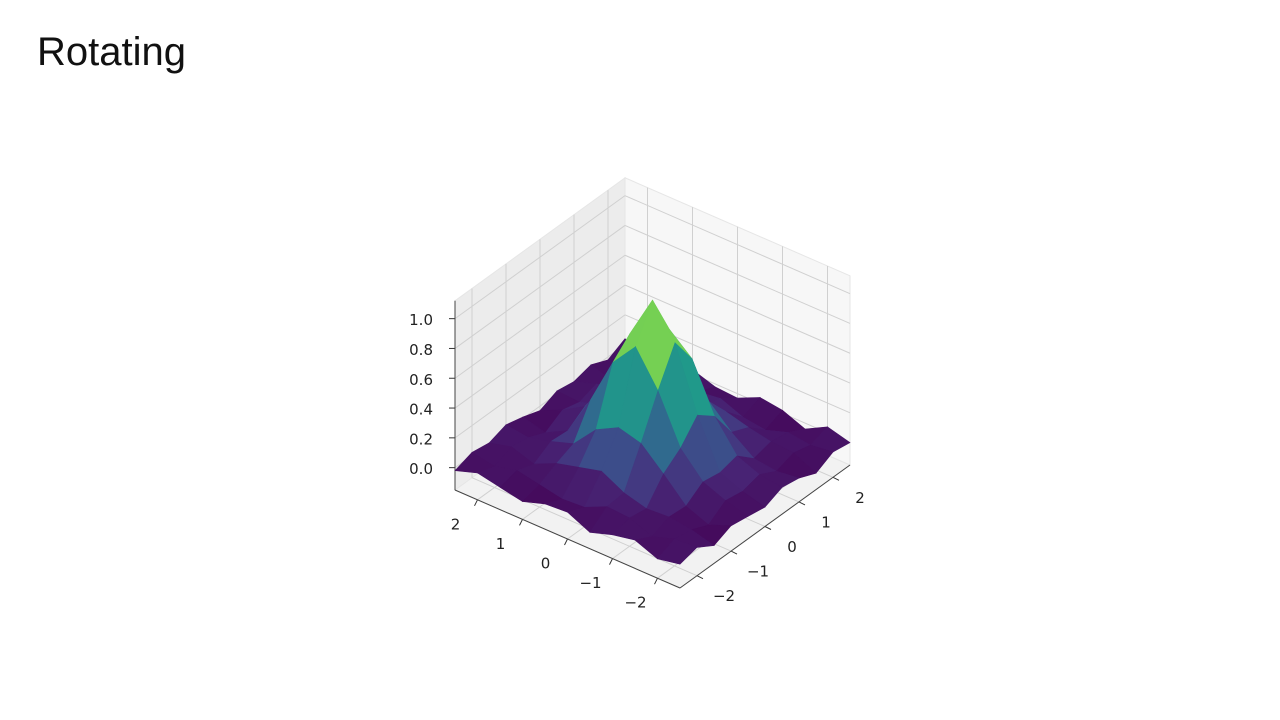  Describe the element at coordinates (421, 350) in the screenshot. I see `z-tick-label: 0.8` at that location.